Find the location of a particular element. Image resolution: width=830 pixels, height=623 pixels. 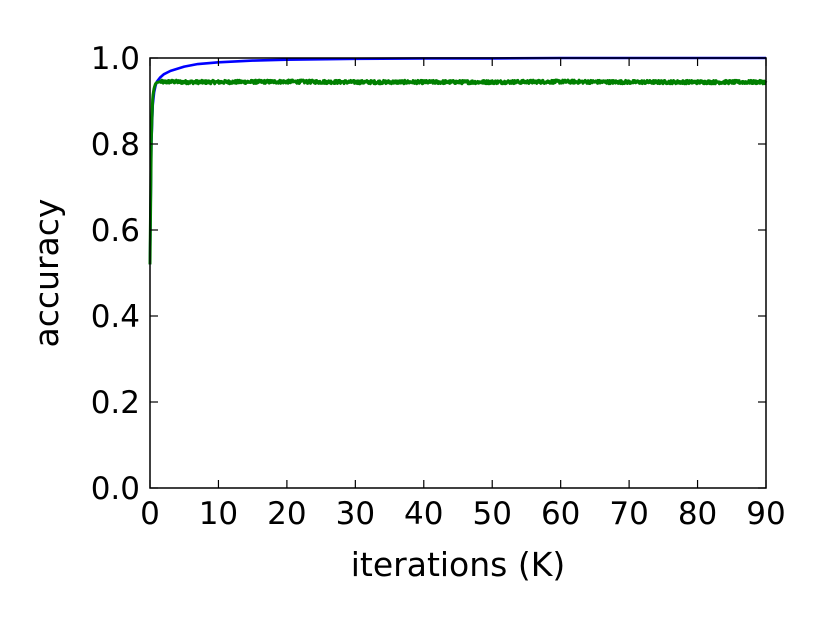

x-axis-label: iterations (K) is located at coordinates (458, 564).